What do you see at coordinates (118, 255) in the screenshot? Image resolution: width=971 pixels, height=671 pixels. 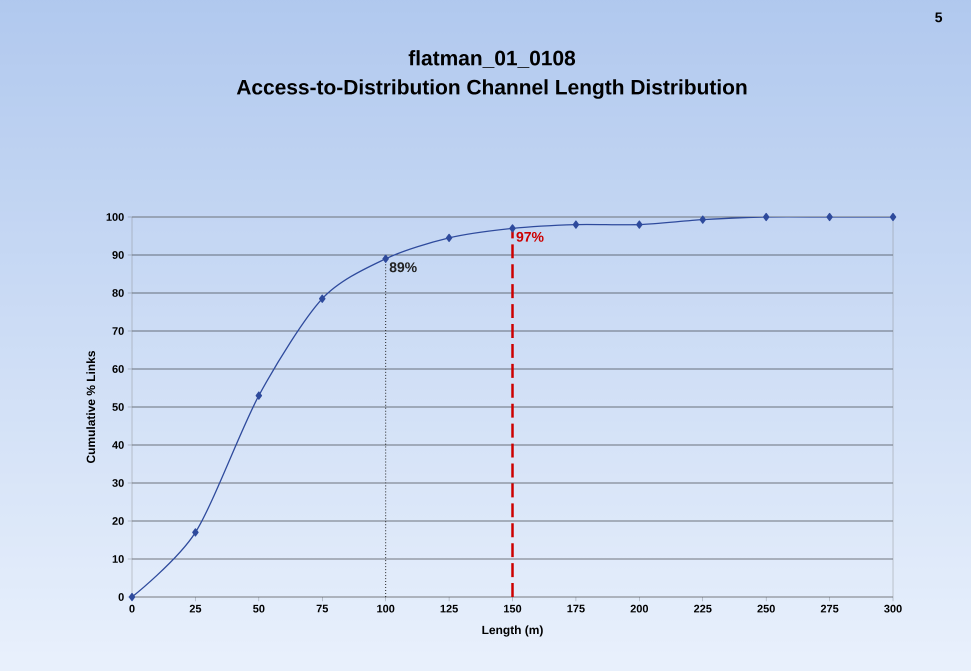 I see `y-tick-label: 90` at bounding box center [118, 255].